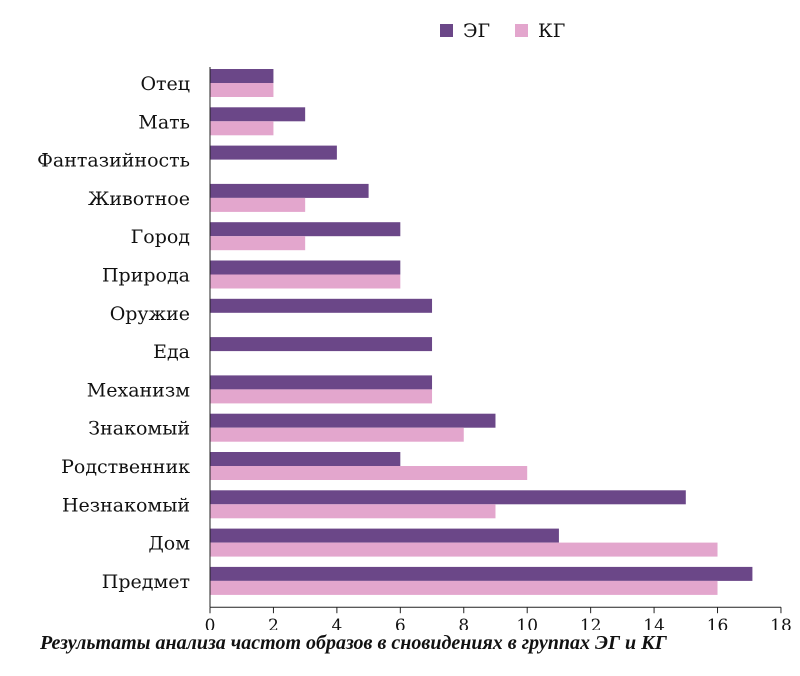 The image size is (800, 676). I want to click on category-label-3: Фантазийность, so click(113, 161).